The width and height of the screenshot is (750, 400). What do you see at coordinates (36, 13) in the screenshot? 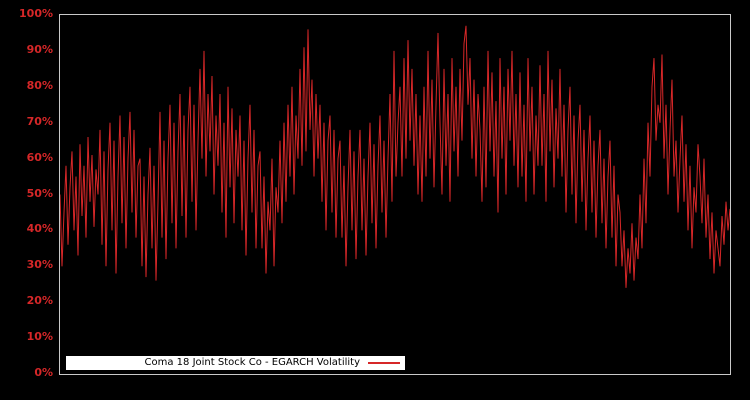
I see `y-tick-label: 100%` at bounding box center [36, 13].